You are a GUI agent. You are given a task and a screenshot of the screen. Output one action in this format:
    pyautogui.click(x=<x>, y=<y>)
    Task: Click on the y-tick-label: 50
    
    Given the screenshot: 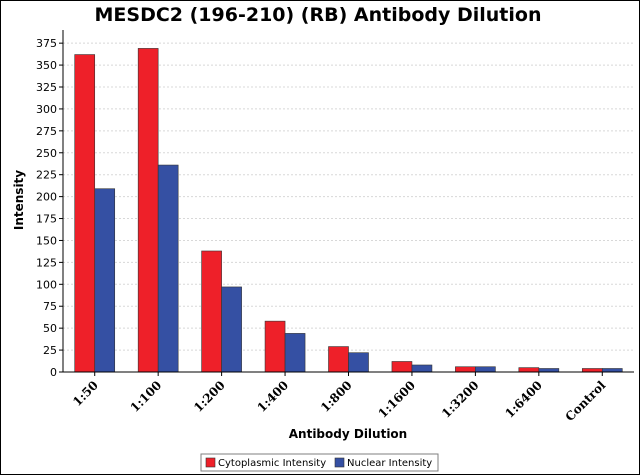 What is the action you would take?
    pyautogui.click(x=50, y=328)
    